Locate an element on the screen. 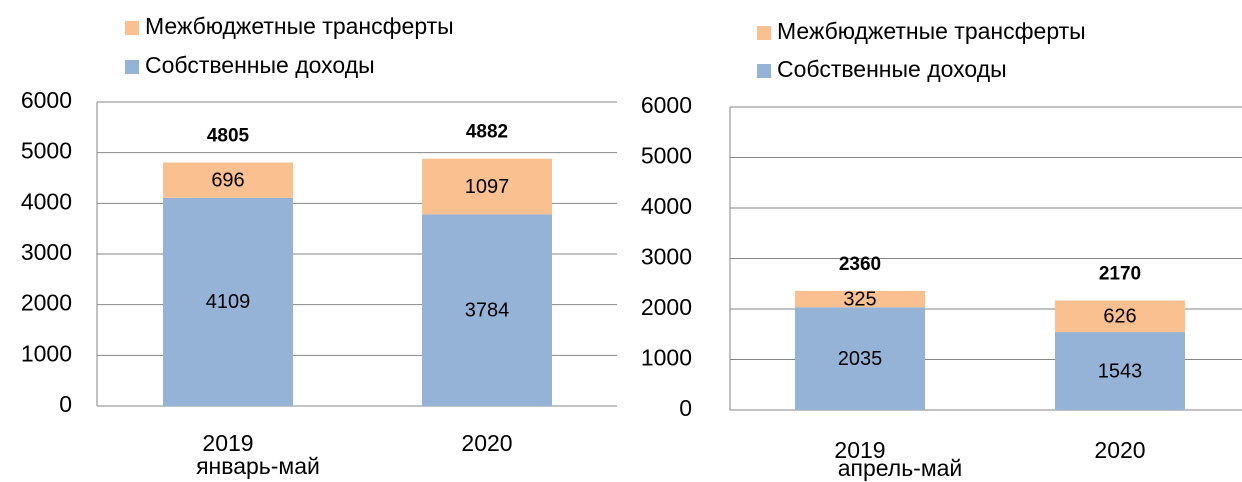 The height and width of the screenshot is (482, 1242). data-label: 1097 is located at coordinates (487, 187).